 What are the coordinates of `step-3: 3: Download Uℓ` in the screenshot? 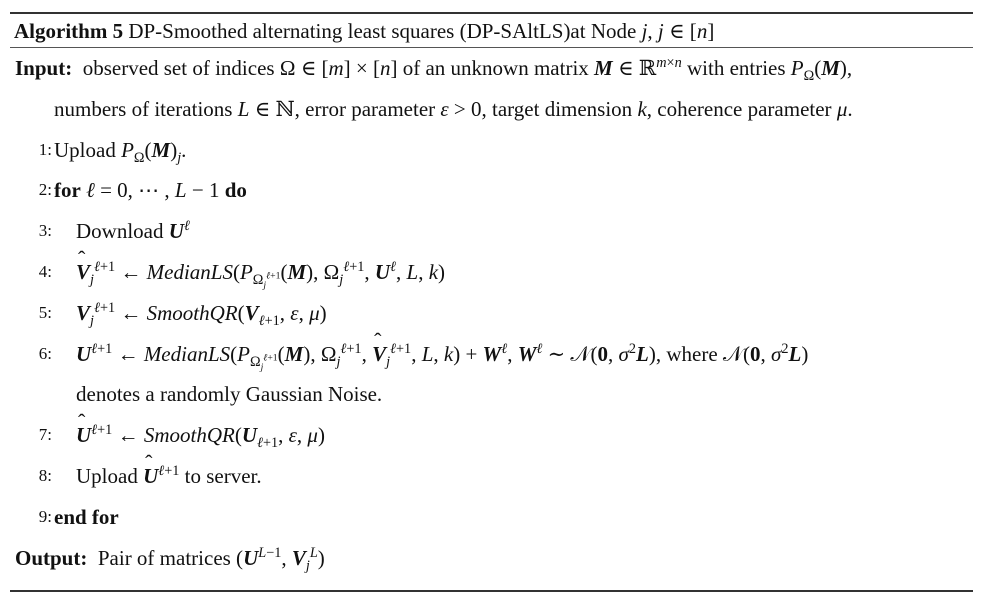 It's located at (491, 231).